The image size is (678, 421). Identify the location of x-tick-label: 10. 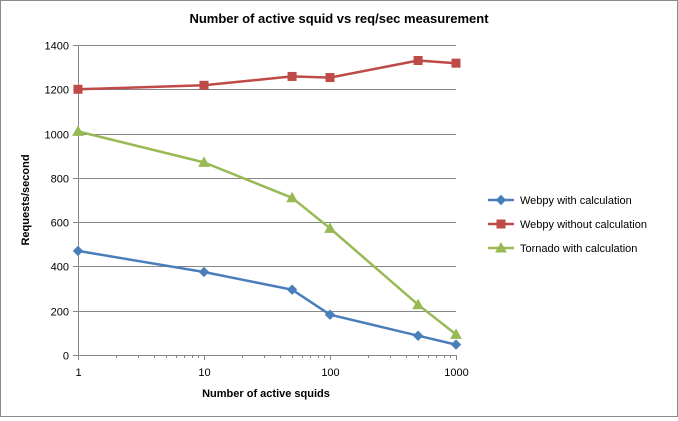
(204, 373).